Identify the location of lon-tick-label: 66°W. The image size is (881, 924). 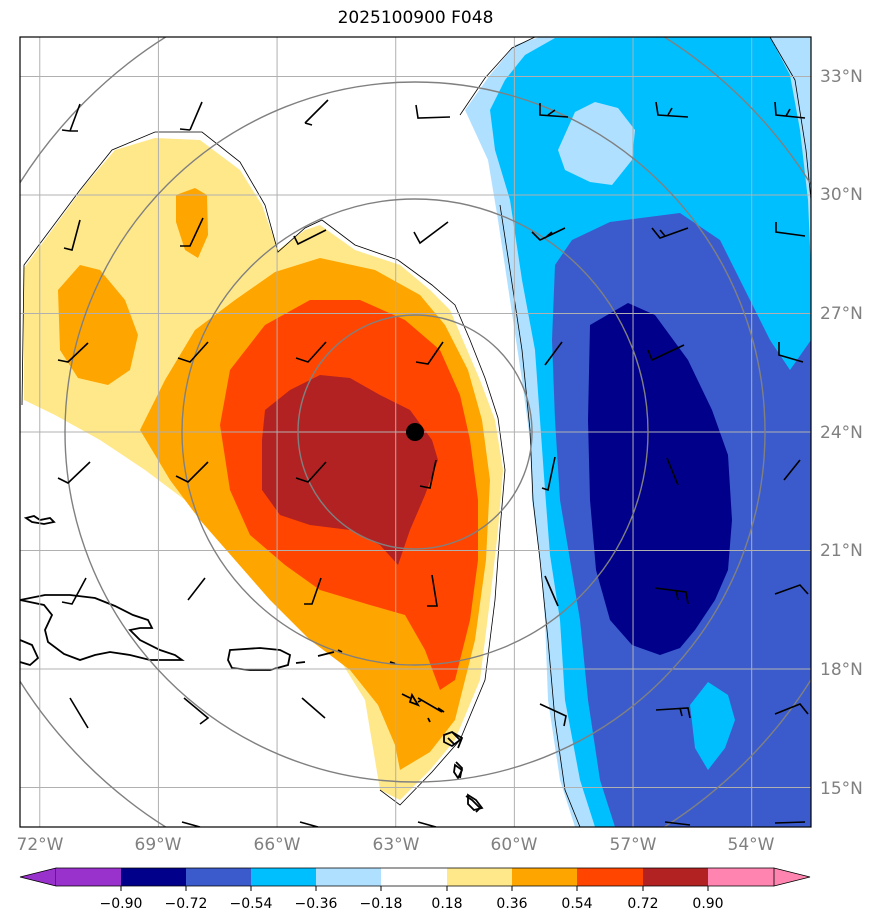
(277, 845).